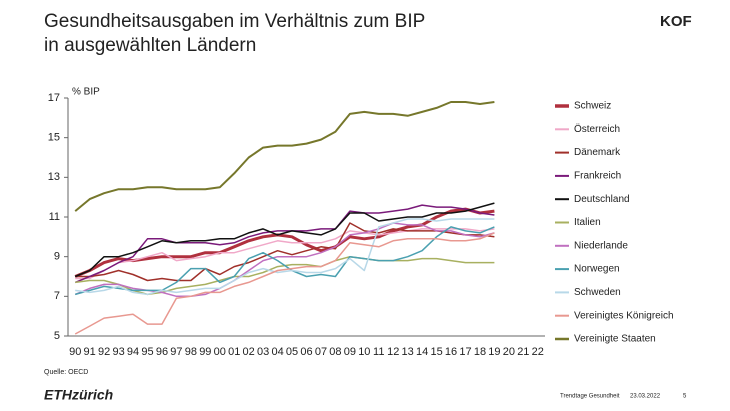 The width and height of the screenshot is (730, 411). Describe the element at coordinates (597, 292) in the screenshot. I see `legend-label: Schweden` at that location.